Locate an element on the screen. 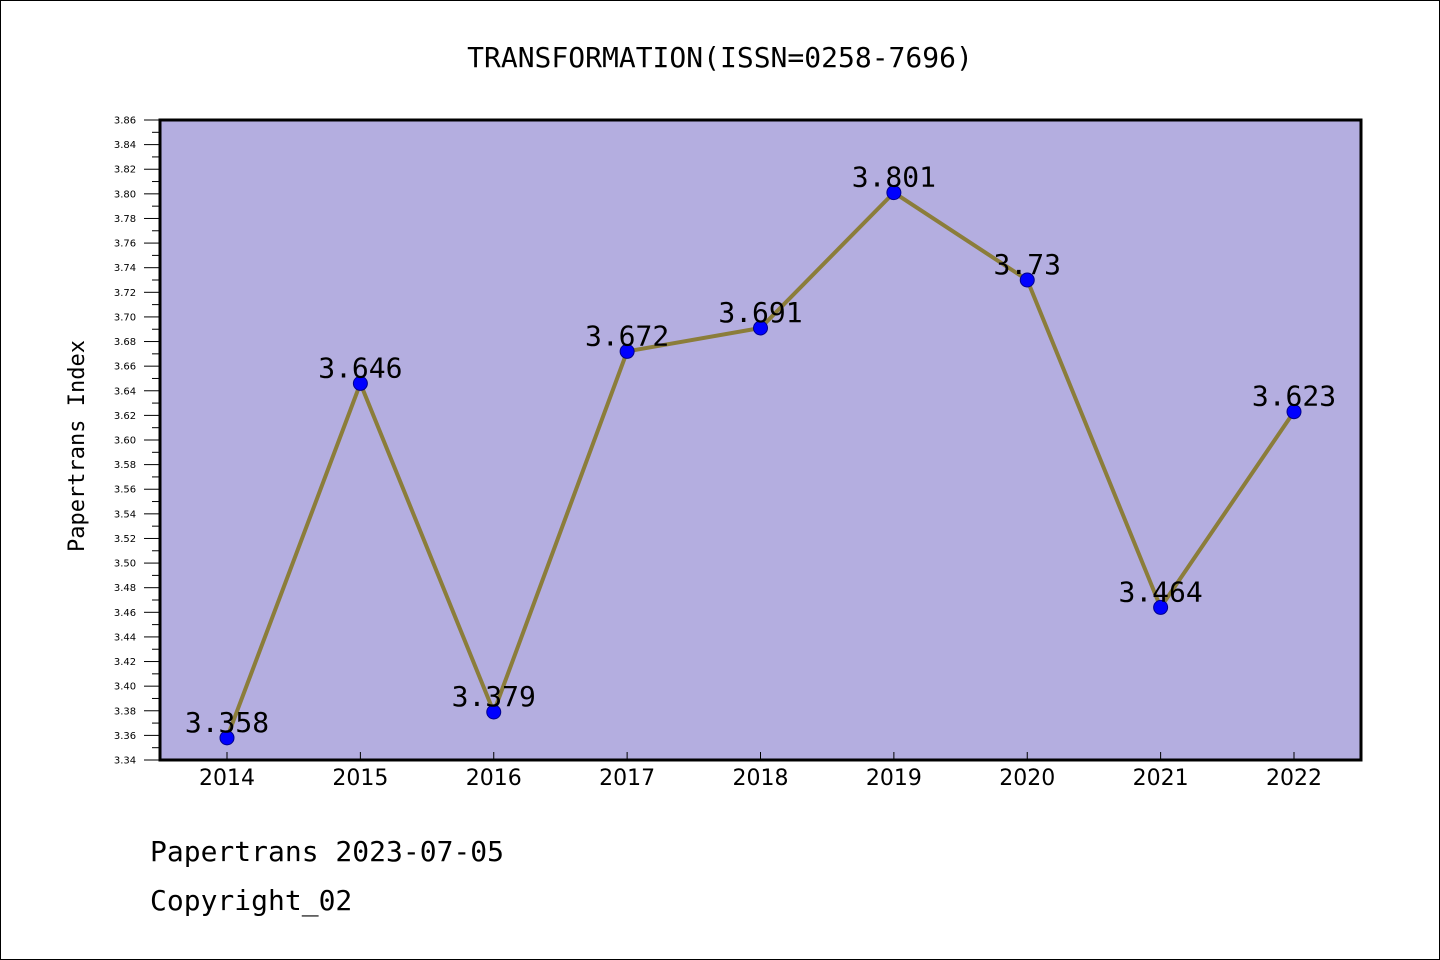 The width and height of the screenshot is (1440, 960). data-label: 3.358 is located at coordinates (227, 722).